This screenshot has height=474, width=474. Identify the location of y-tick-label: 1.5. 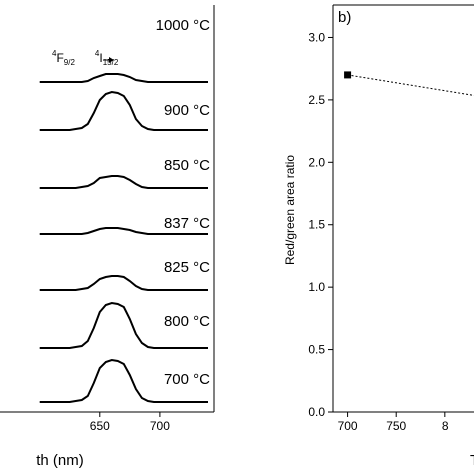
(316, 225).